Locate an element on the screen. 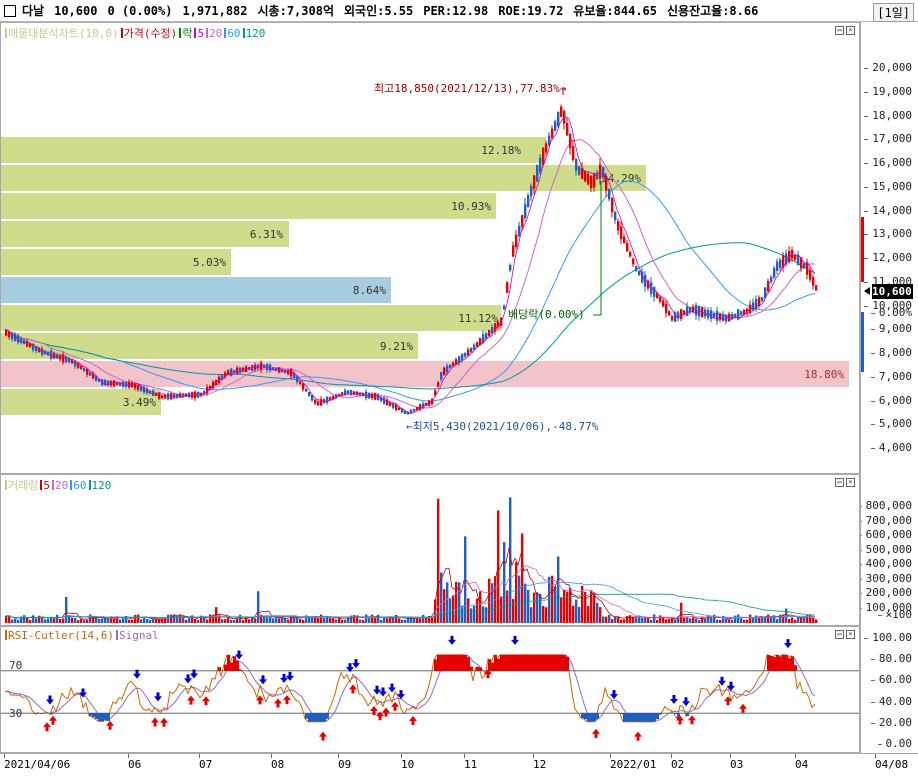 The height and width of the screenshot is (781, 918). trade-volume: 1,971,882 is located at coordinates (214, 11).